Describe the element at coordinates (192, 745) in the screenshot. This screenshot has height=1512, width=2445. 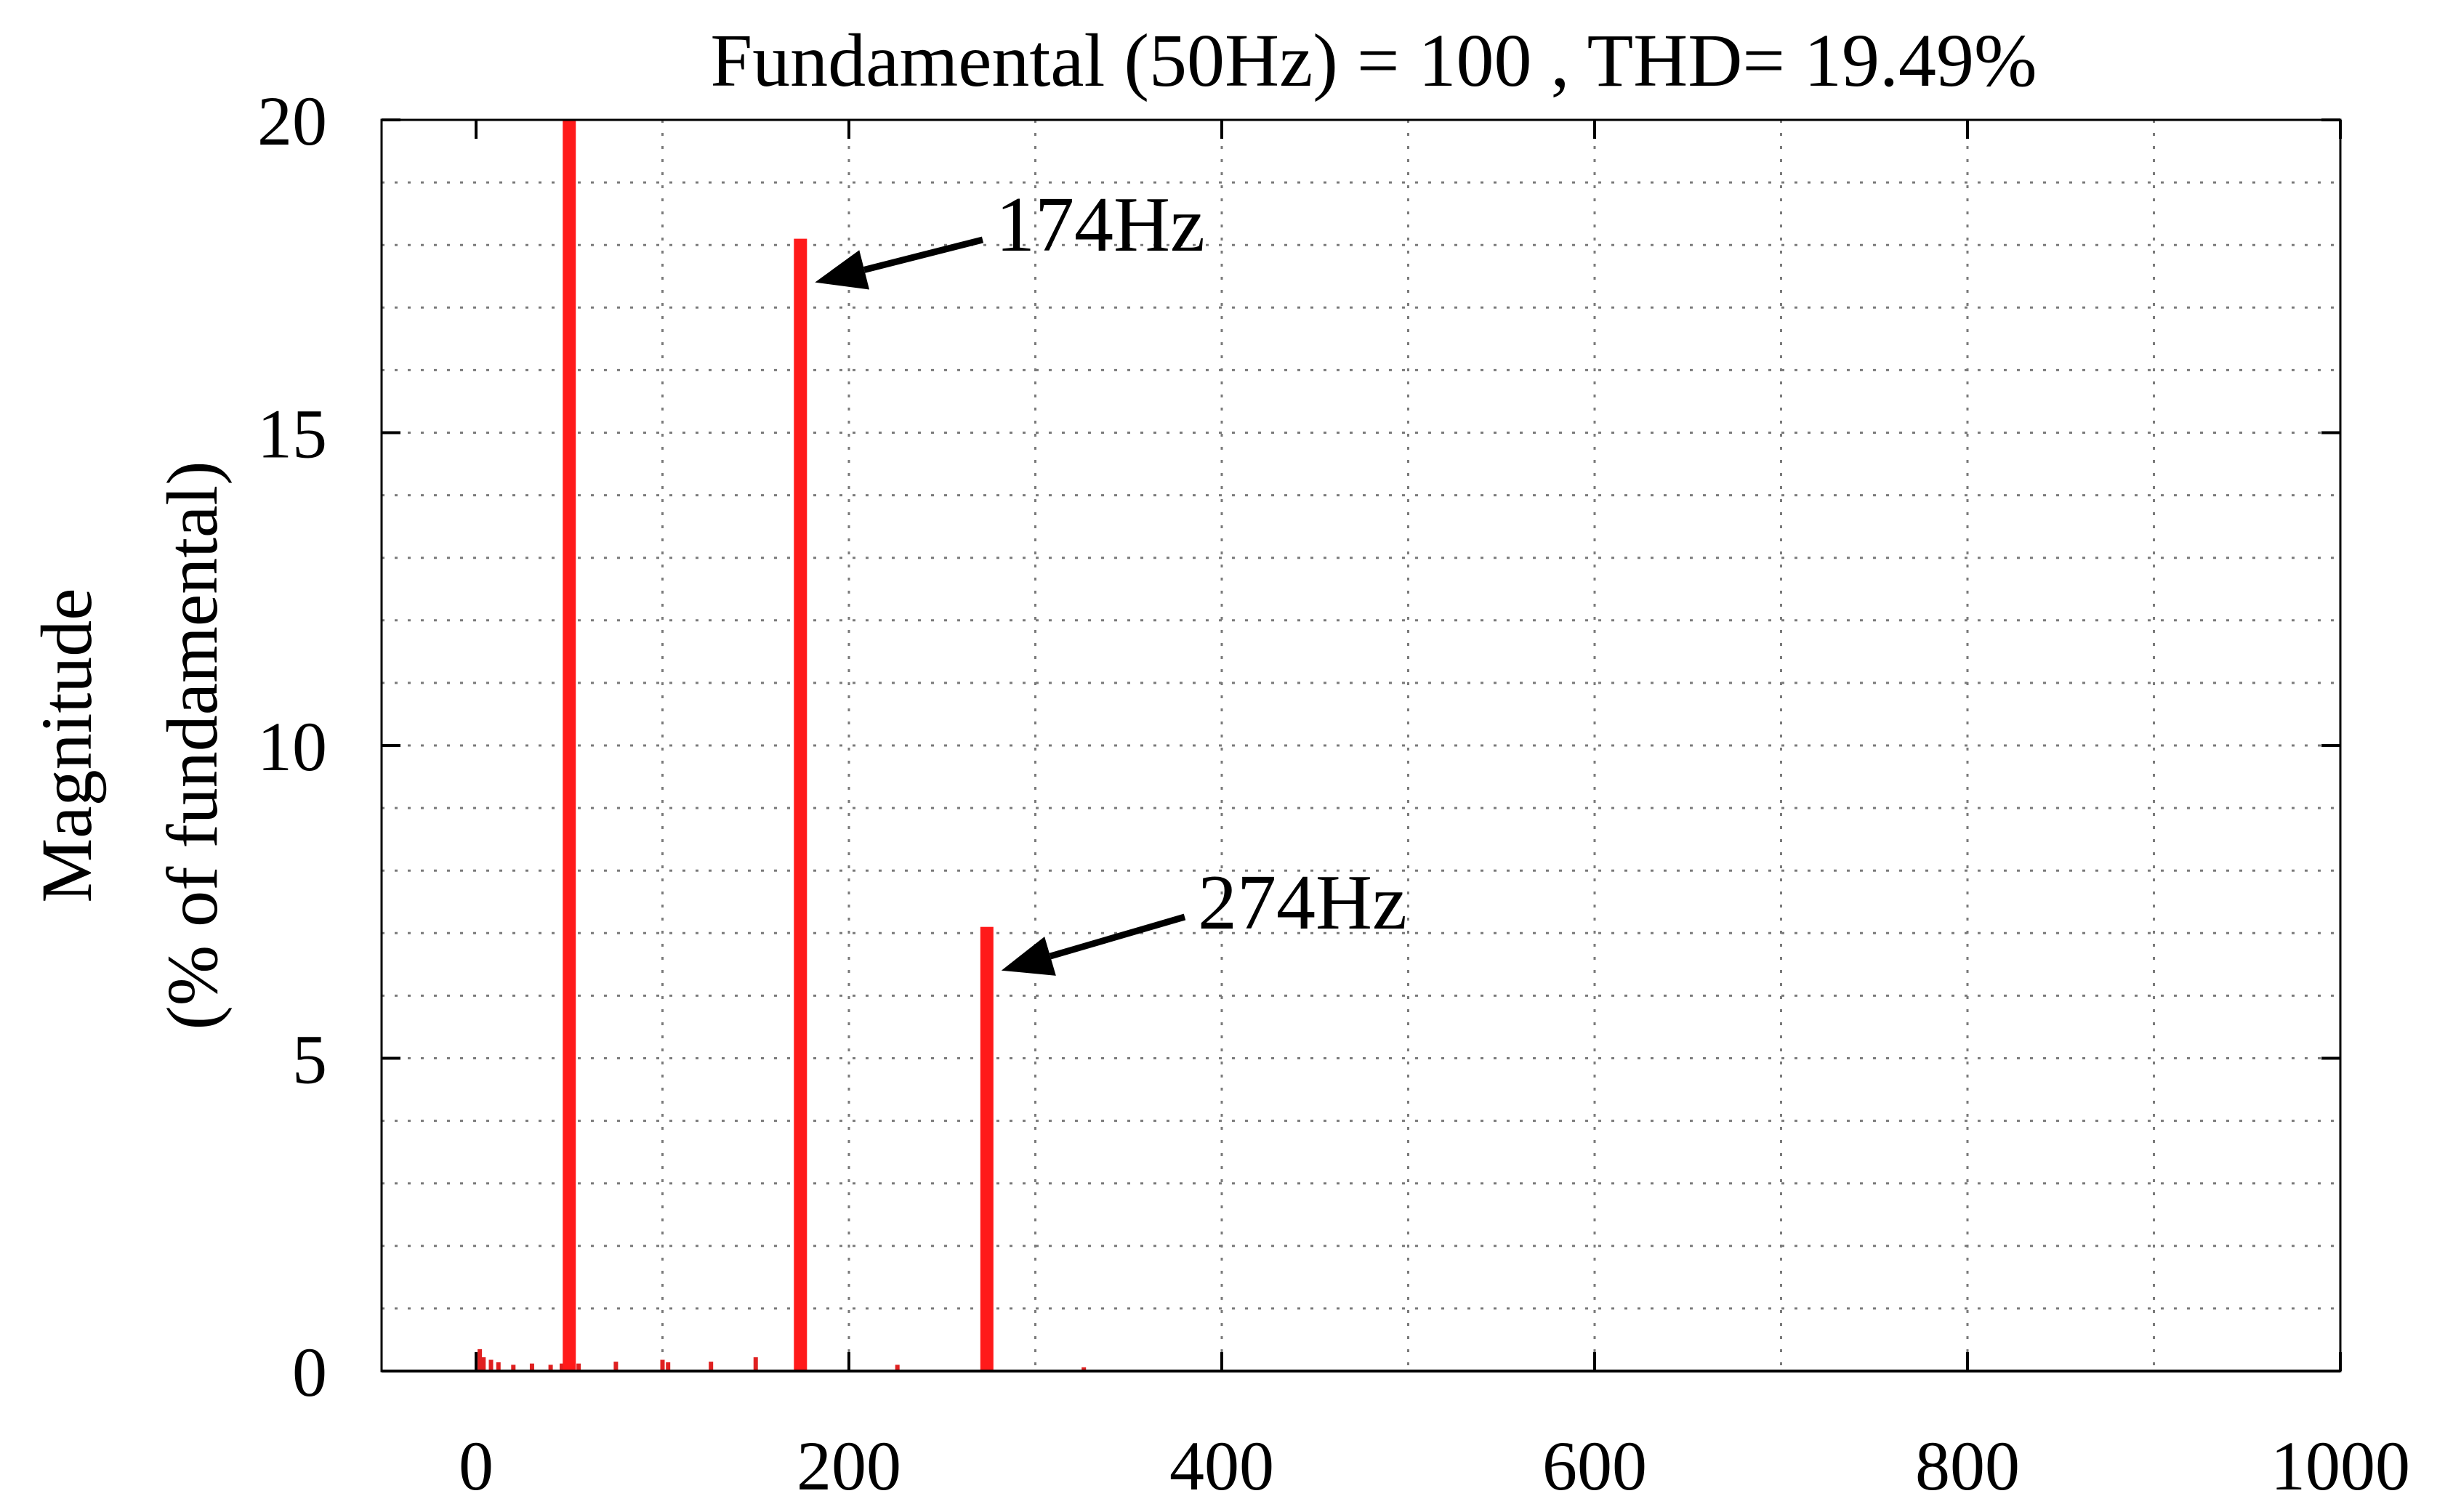
I see `y-axis-label-line2: (% of fundamental)` at that location.